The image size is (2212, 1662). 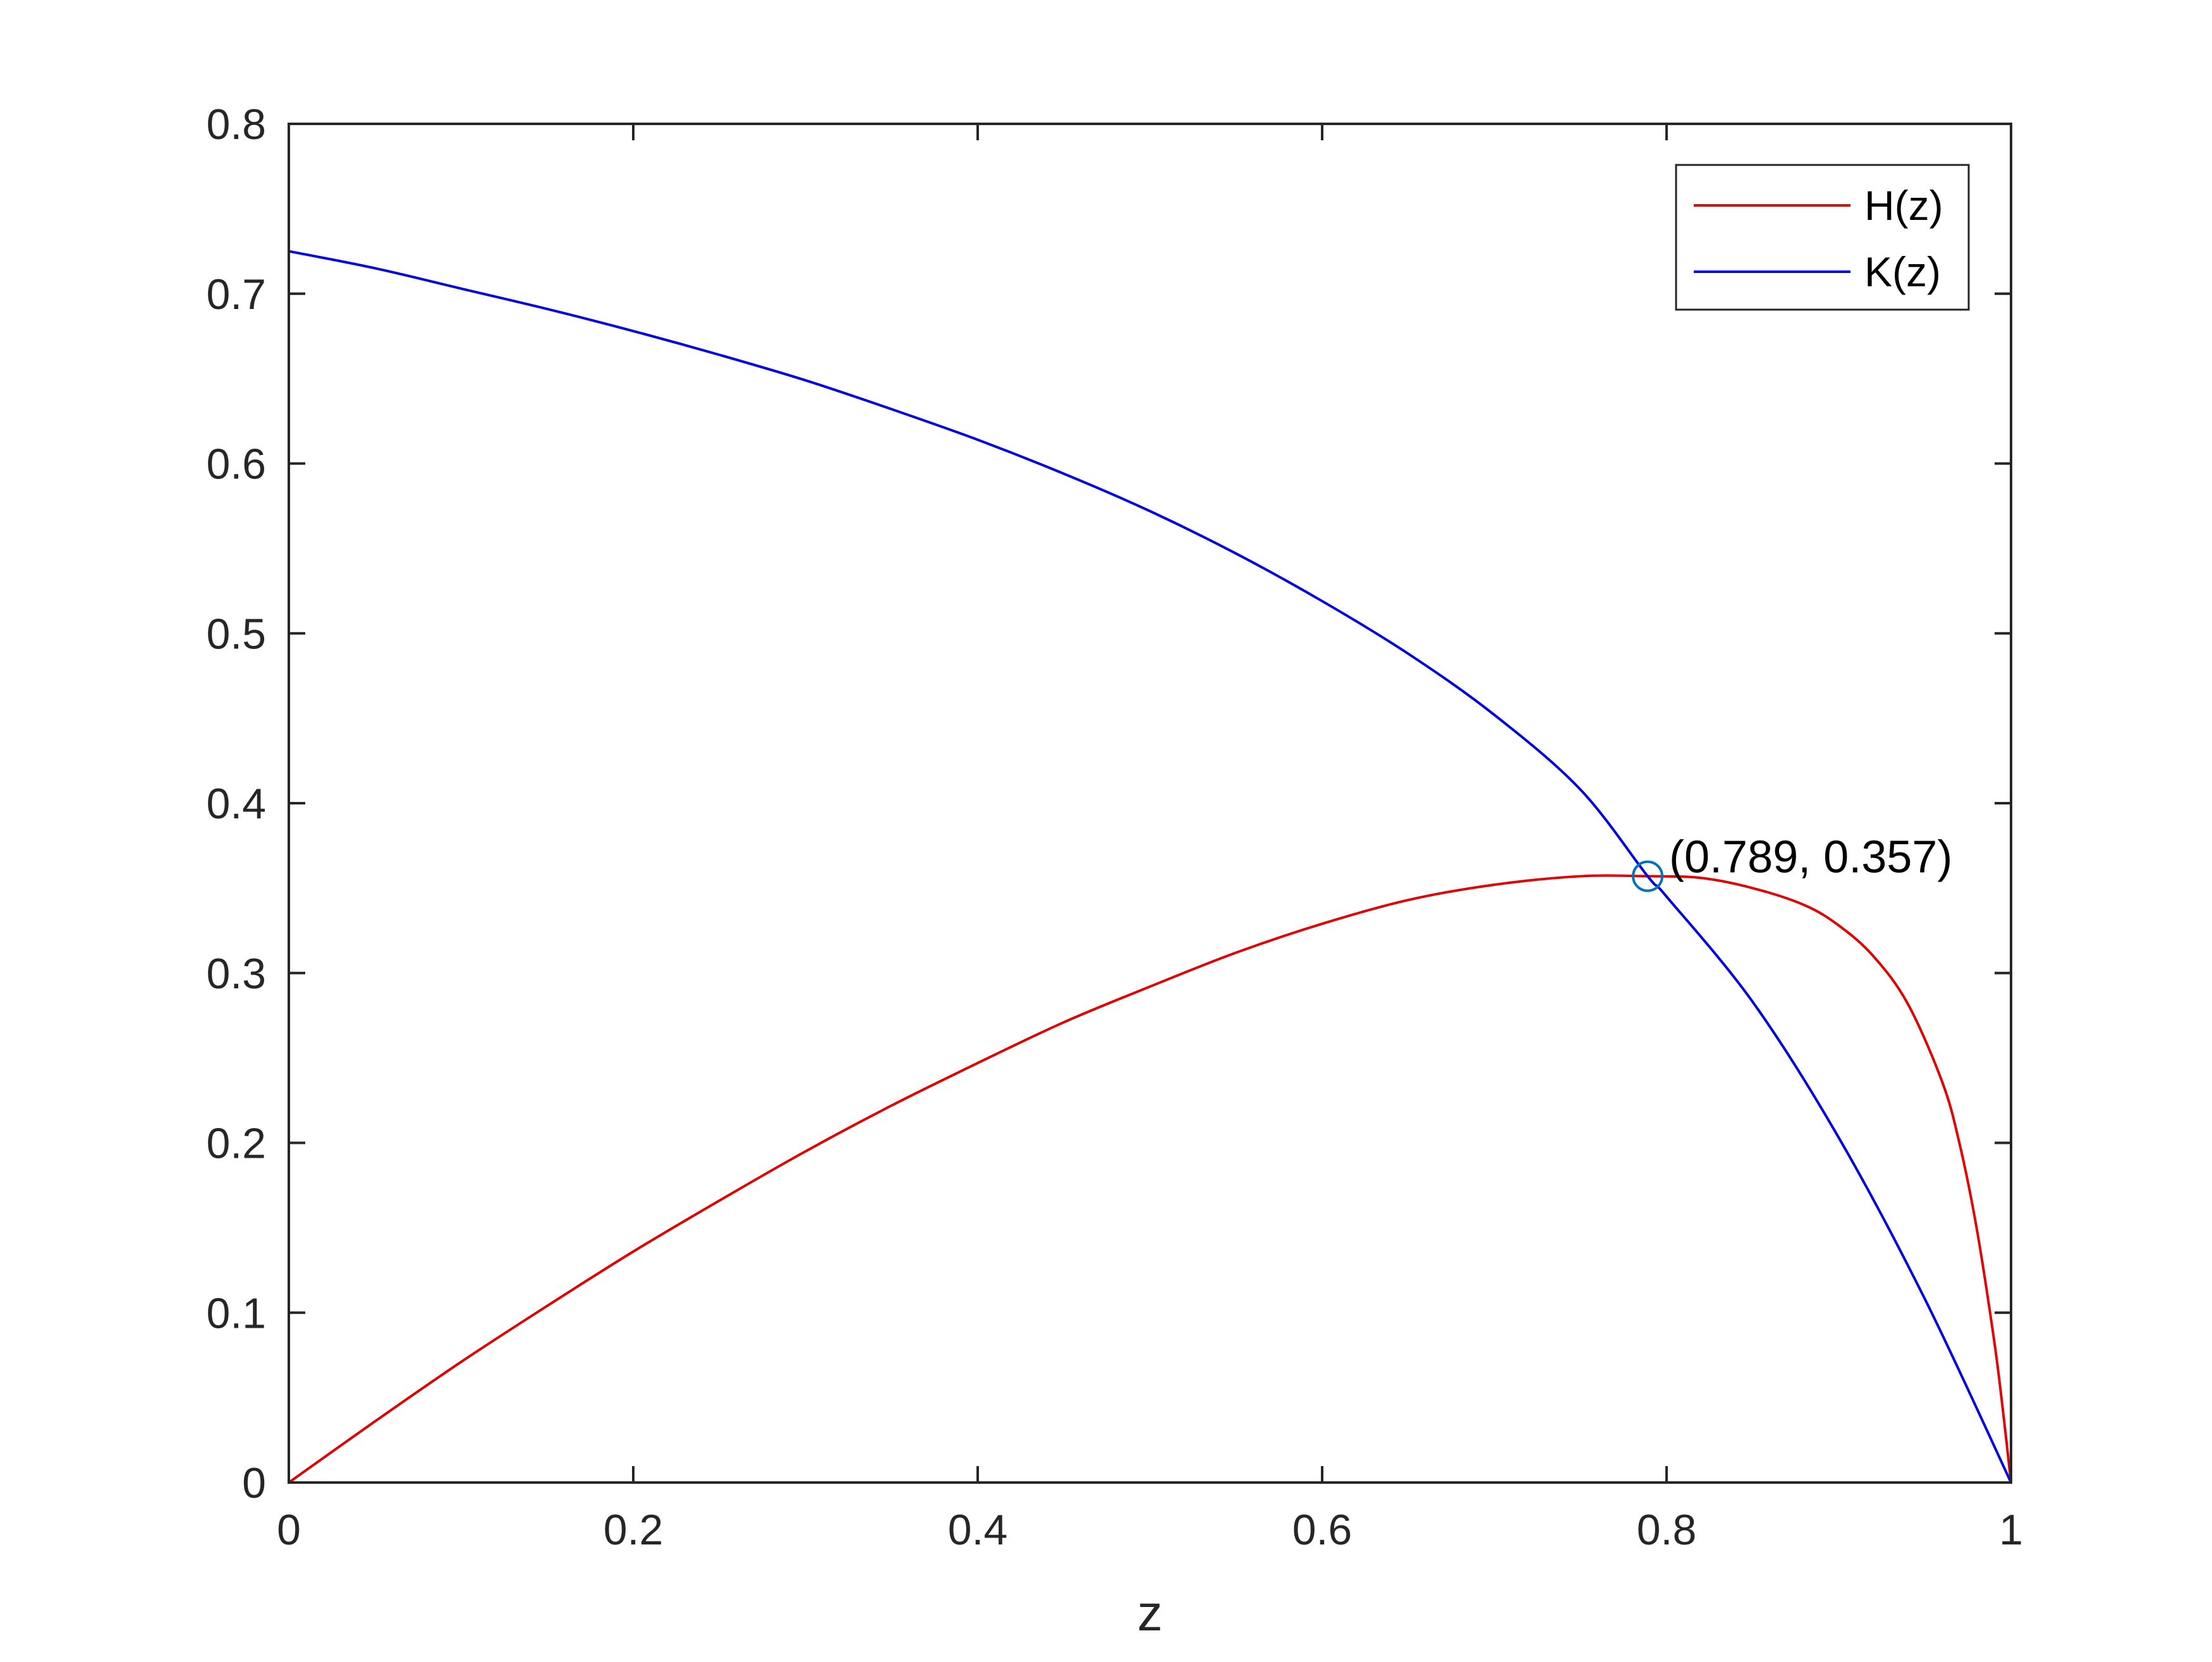 I want to click on x-axis-title: z, so click(x=1150, y=1613).